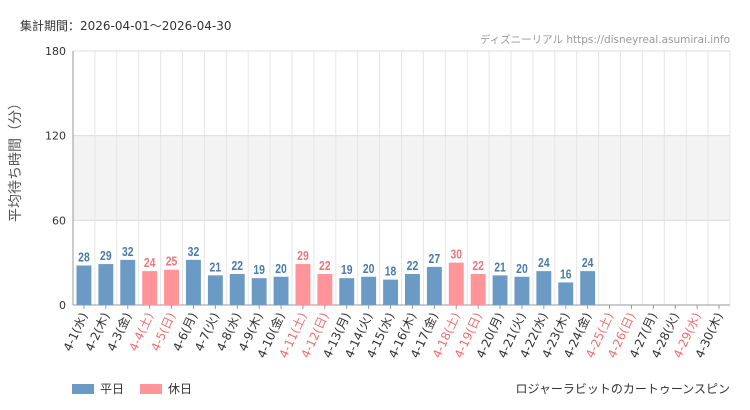 The height and width of the screenshot is (410, 750). Describe the element at coordinates (566, 274) in the screenshot. I see `data-label: 16` at that location.